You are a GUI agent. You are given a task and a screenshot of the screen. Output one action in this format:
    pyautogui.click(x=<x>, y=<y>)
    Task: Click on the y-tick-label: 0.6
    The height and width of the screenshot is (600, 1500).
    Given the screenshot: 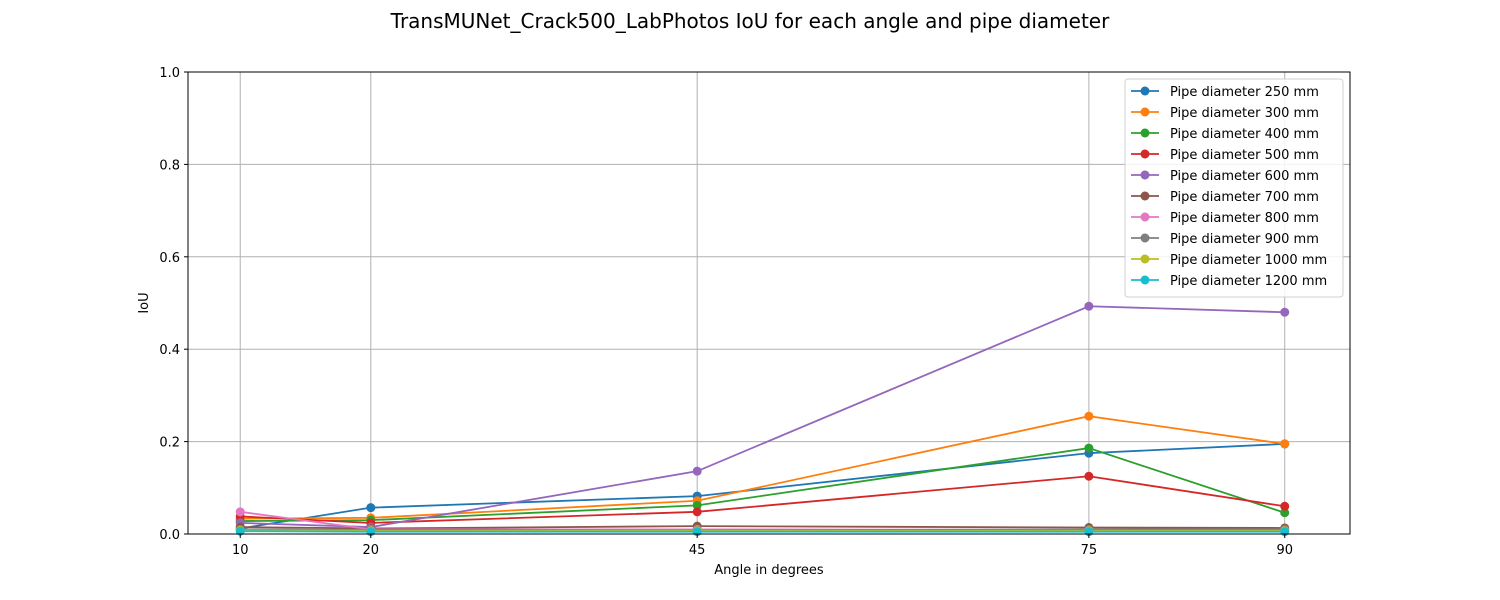 What is the action you would take?
    pyautogui.click(x=169, y=258)
    